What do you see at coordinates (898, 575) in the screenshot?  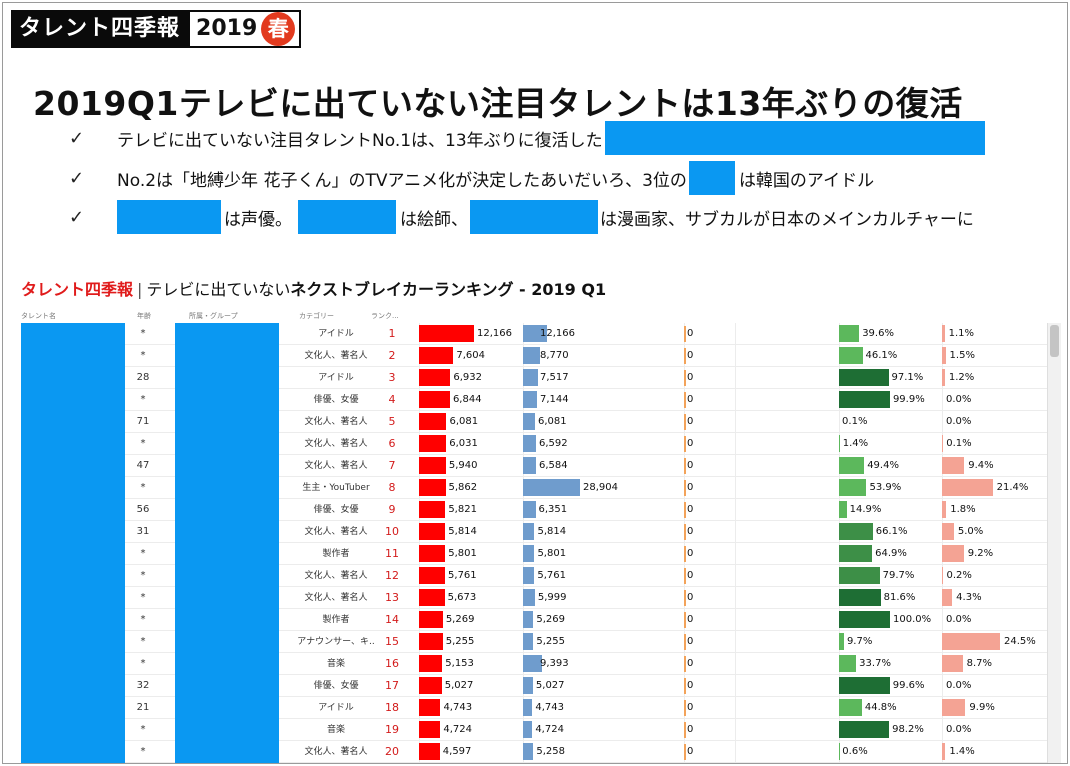 I see `green-percent-value: 79.7%` at bounding box center [898, 575].